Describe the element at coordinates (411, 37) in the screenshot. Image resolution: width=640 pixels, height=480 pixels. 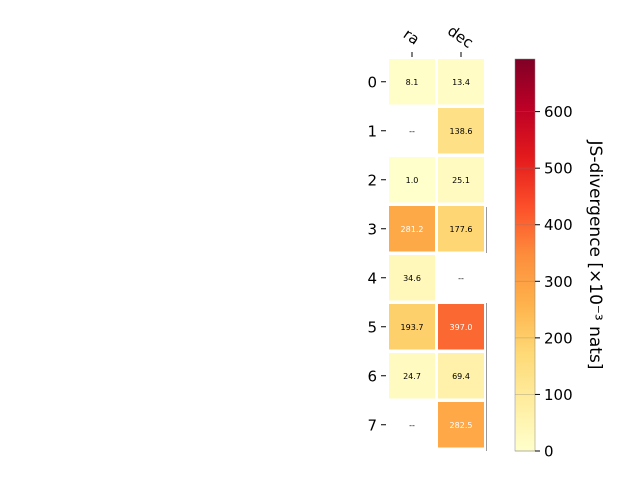
I see `column-label-ra: ra` at that location.